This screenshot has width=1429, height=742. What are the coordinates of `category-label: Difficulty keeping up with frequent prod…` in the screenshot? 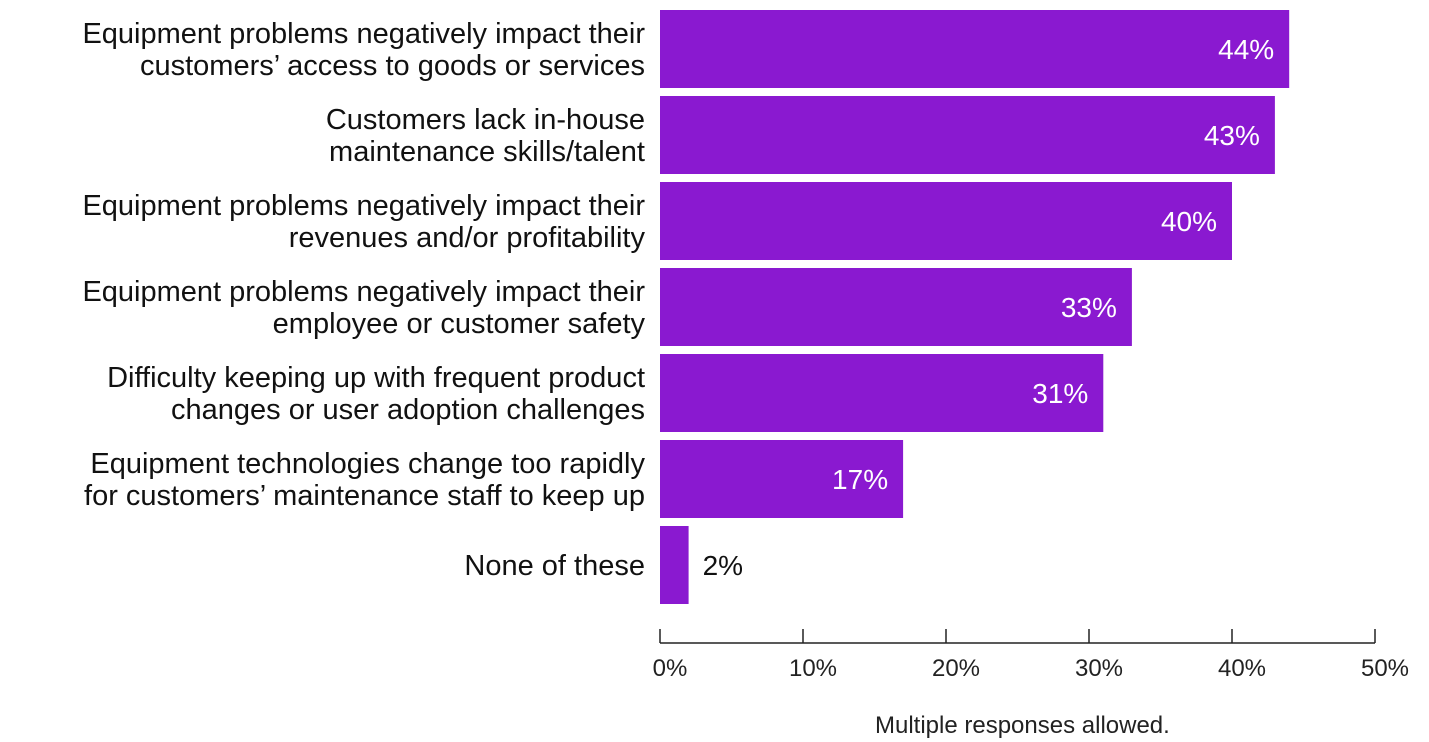 It's located at (376, 378).